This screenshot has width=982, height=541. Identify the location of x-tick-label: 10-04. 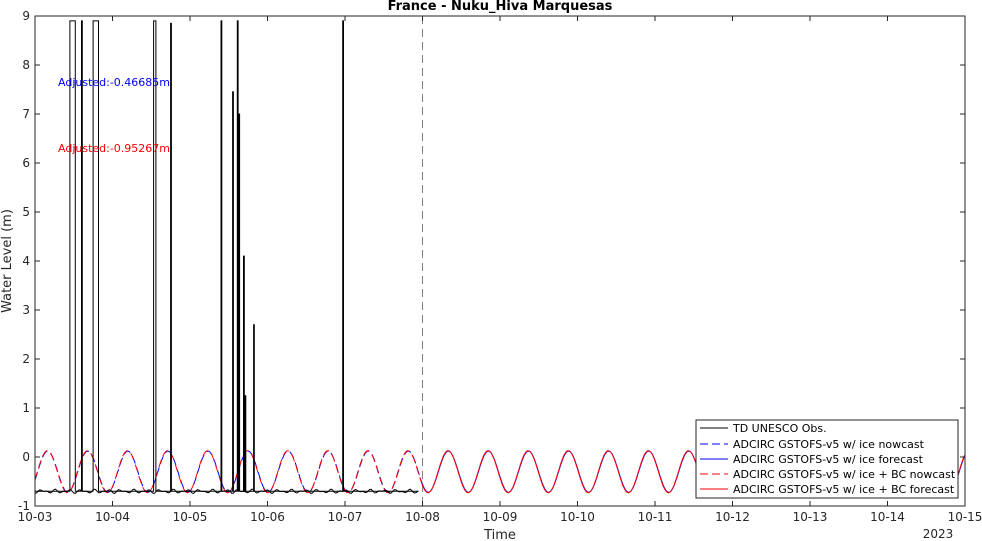
(112, 517).